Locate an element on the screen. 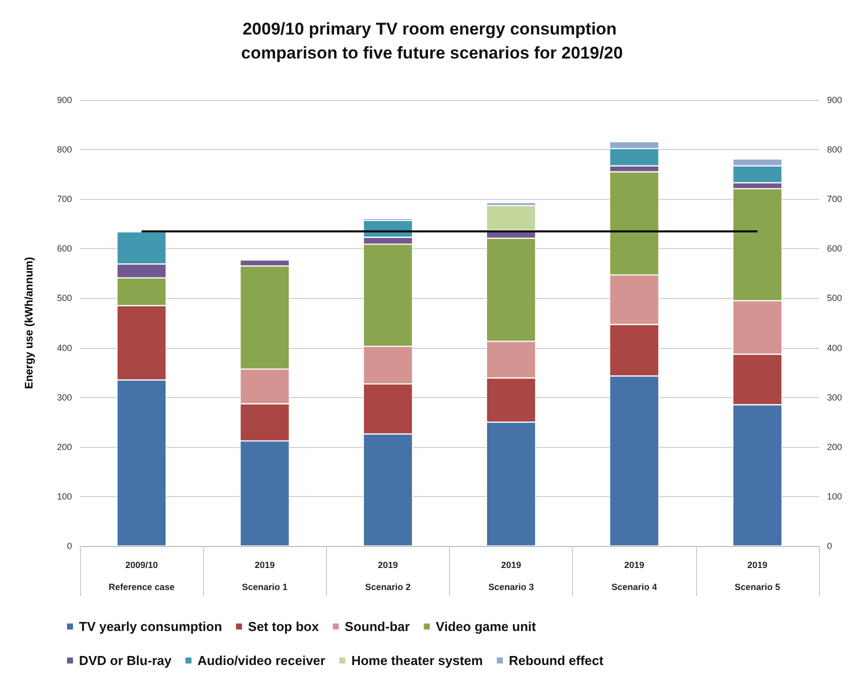 This screenshot has height=686, width=864. legend-label: Audio/video receiver is located at coordinates (261, 660).